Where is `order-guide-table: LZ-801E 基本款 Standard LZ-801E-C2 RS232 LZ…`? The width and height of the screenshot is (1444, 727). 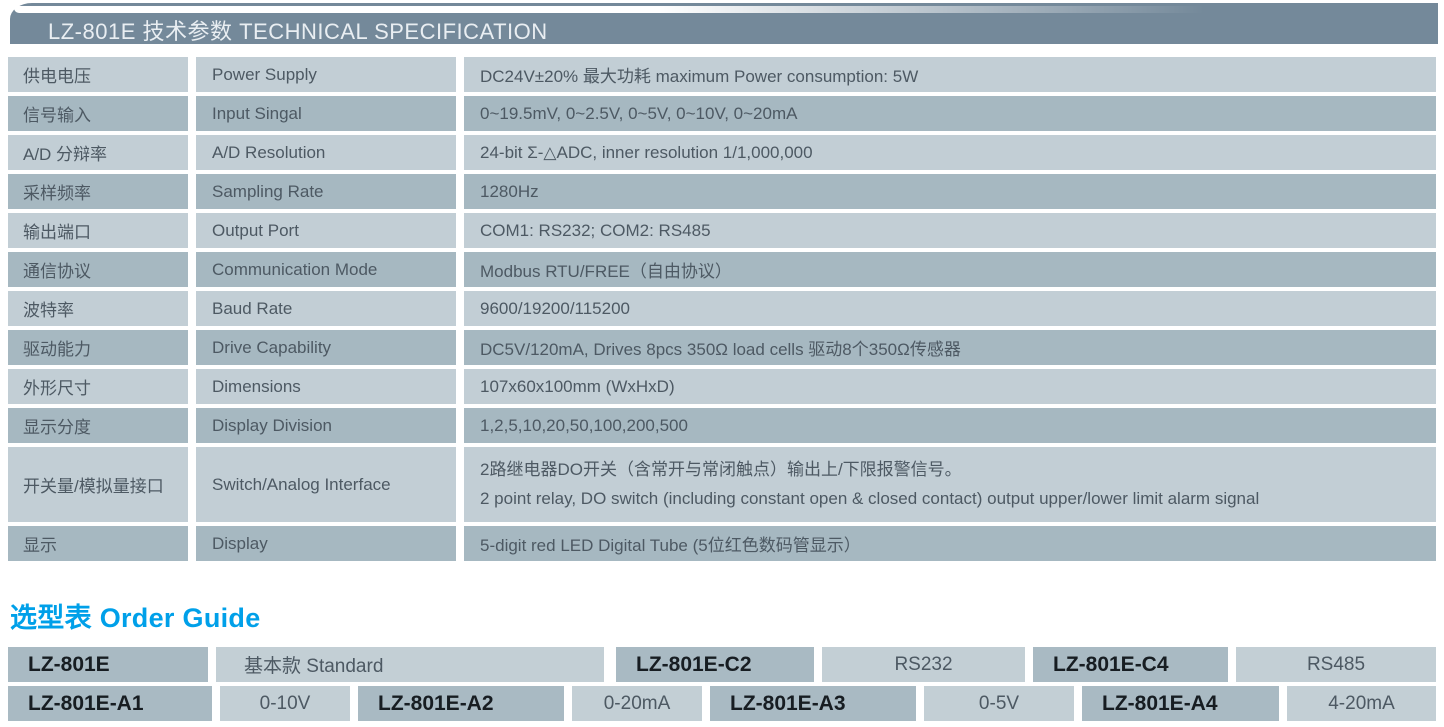 order-guide-table: LZ-801E 基本款 Standard LZ-801E-C2 RS232 LZ… is located at coordinates (722, 686).